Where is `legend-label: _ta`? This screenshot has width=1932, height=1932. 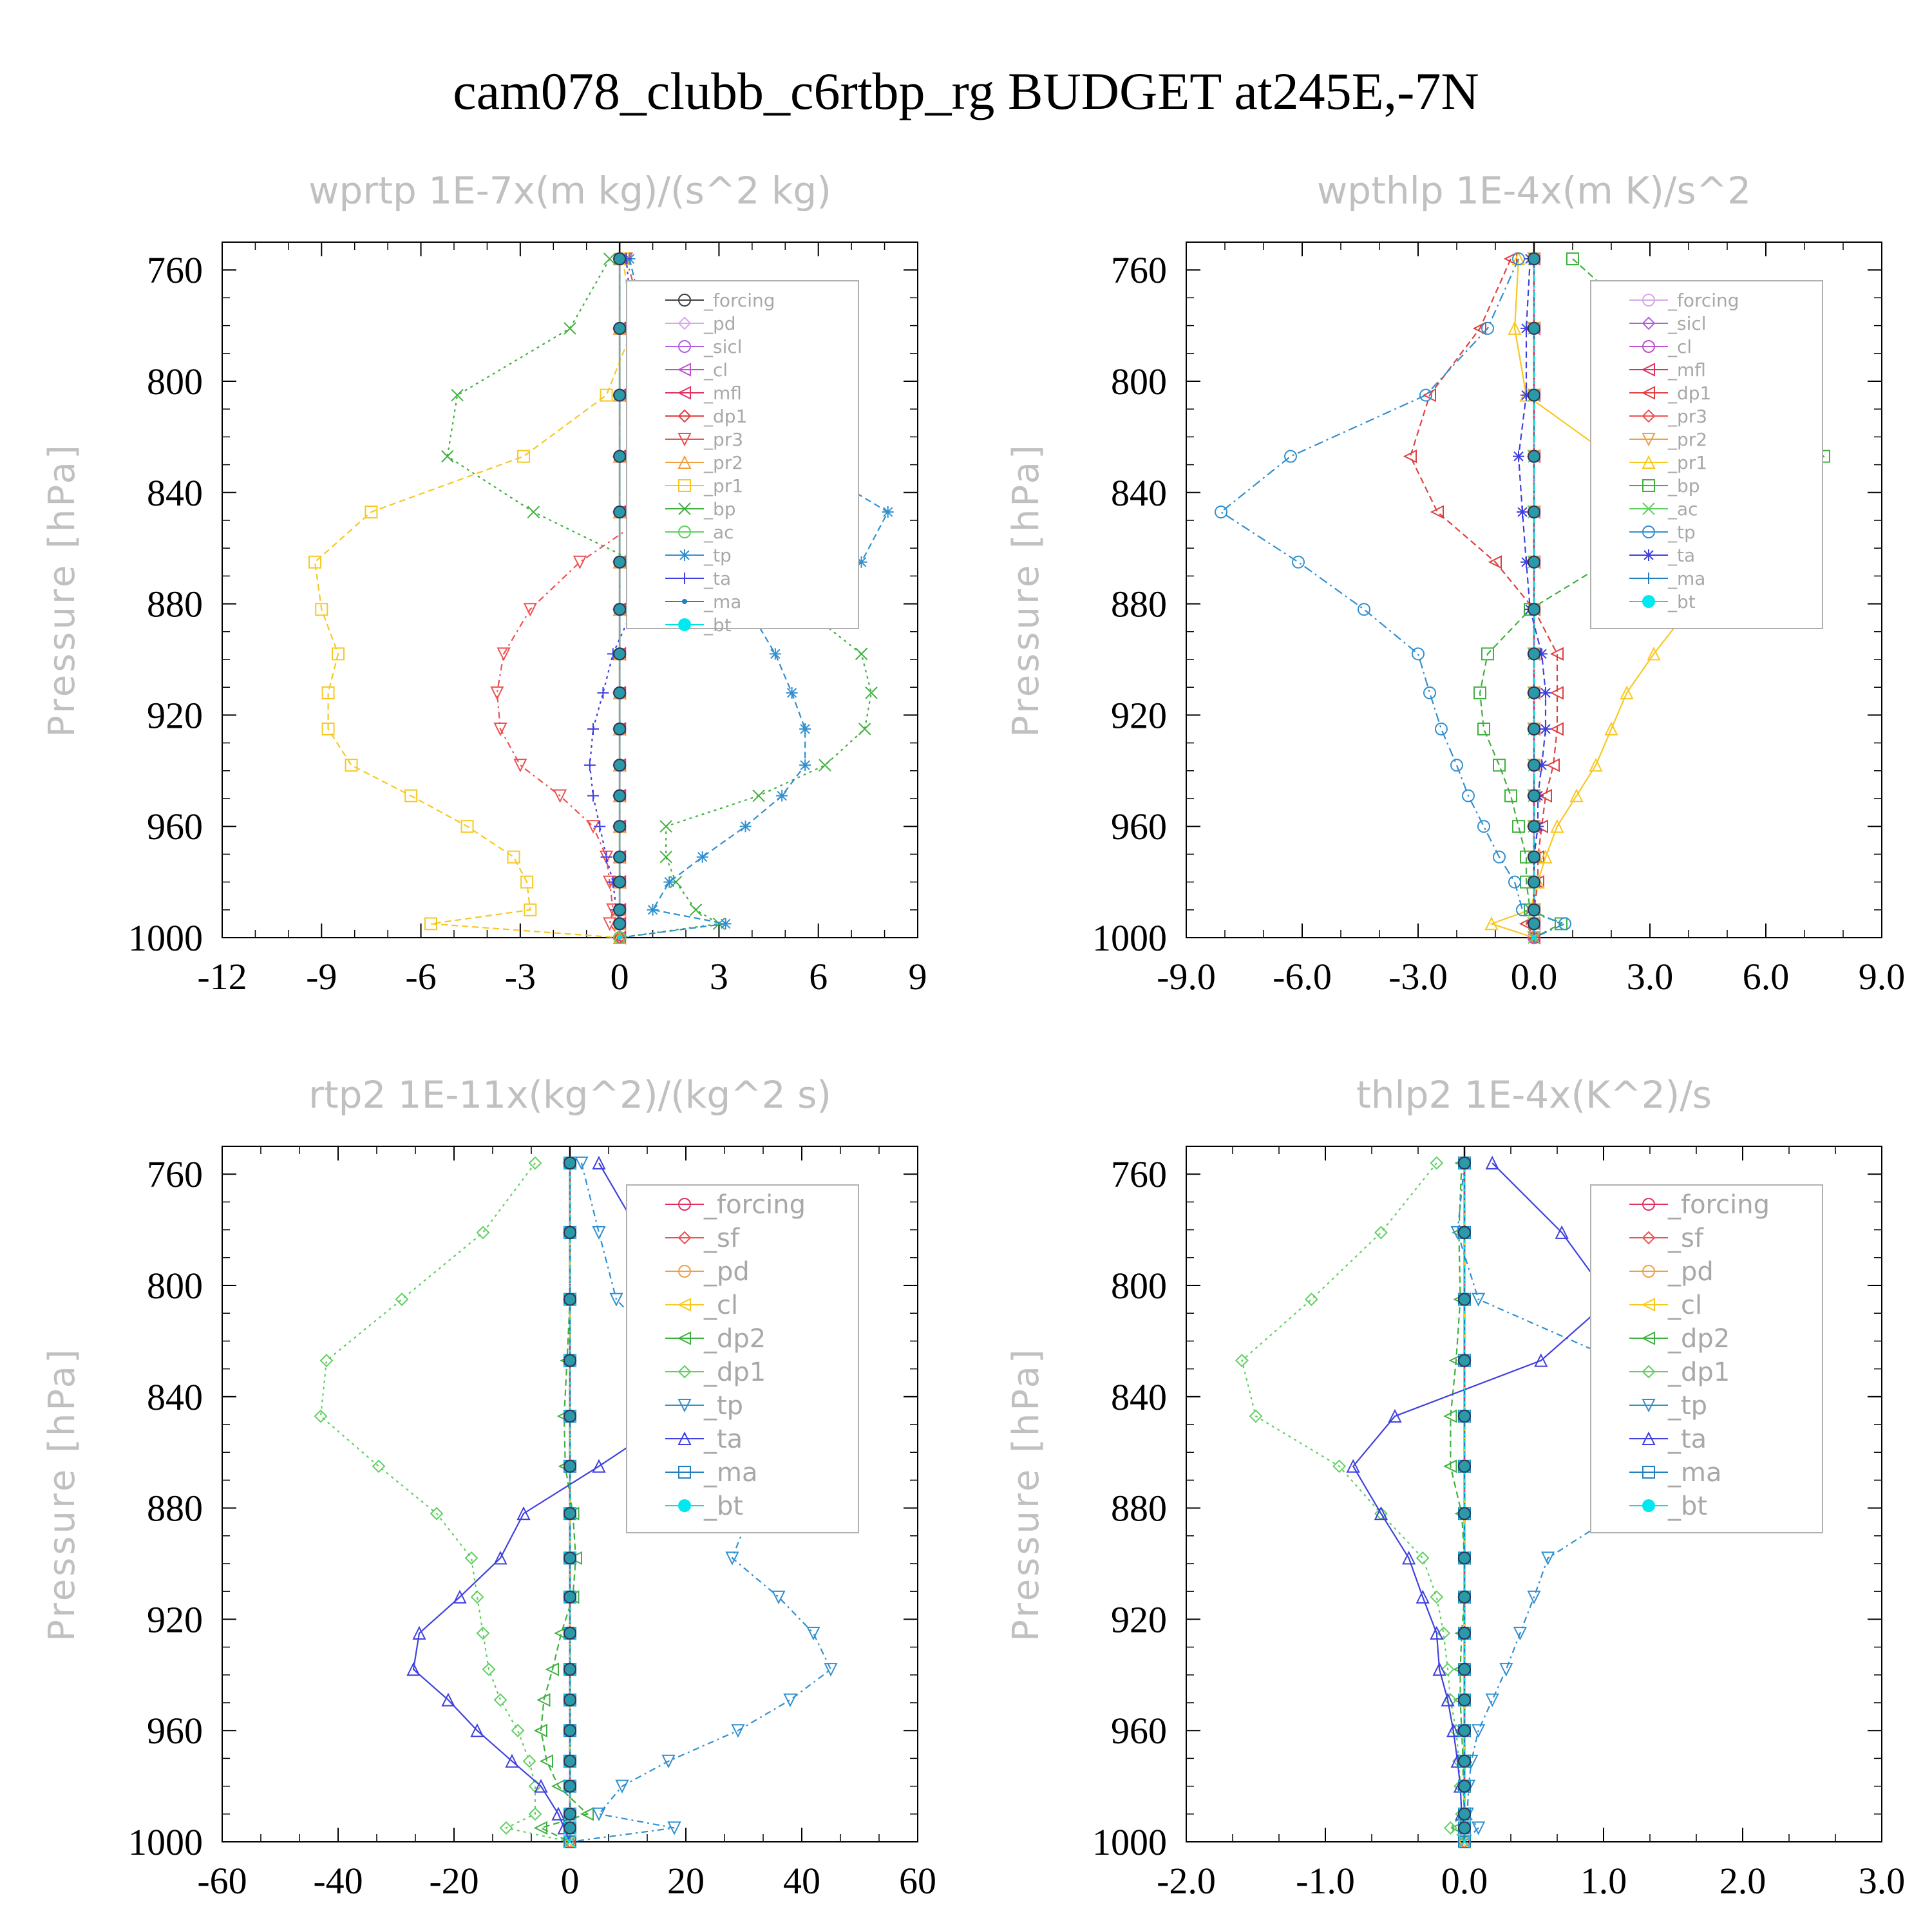
legend-label: _ta is located at coordinates (1687, 1440).